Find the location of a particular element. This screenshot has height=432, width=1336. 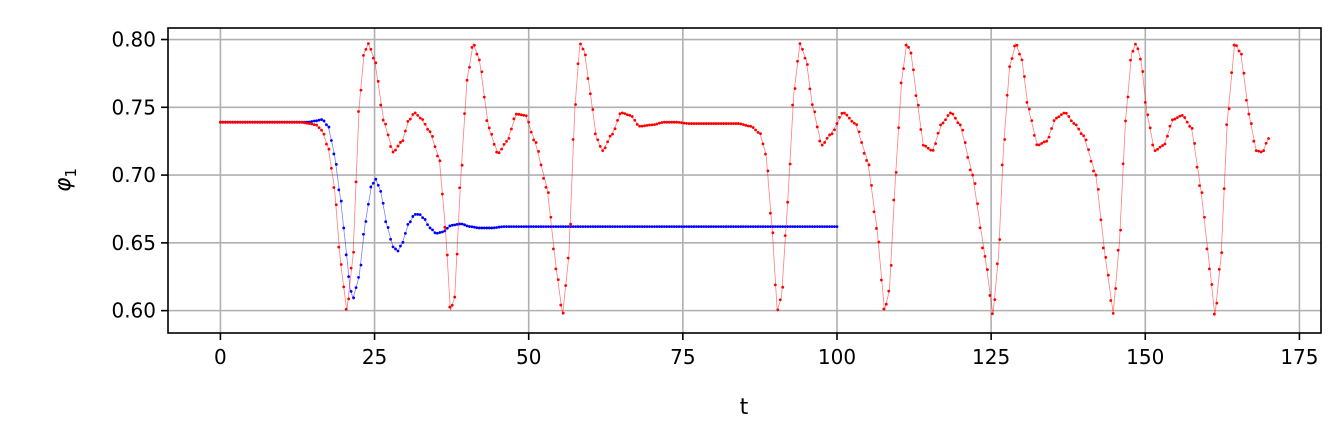

x-tick-label: 175 is located at coordinates (1299, 357).